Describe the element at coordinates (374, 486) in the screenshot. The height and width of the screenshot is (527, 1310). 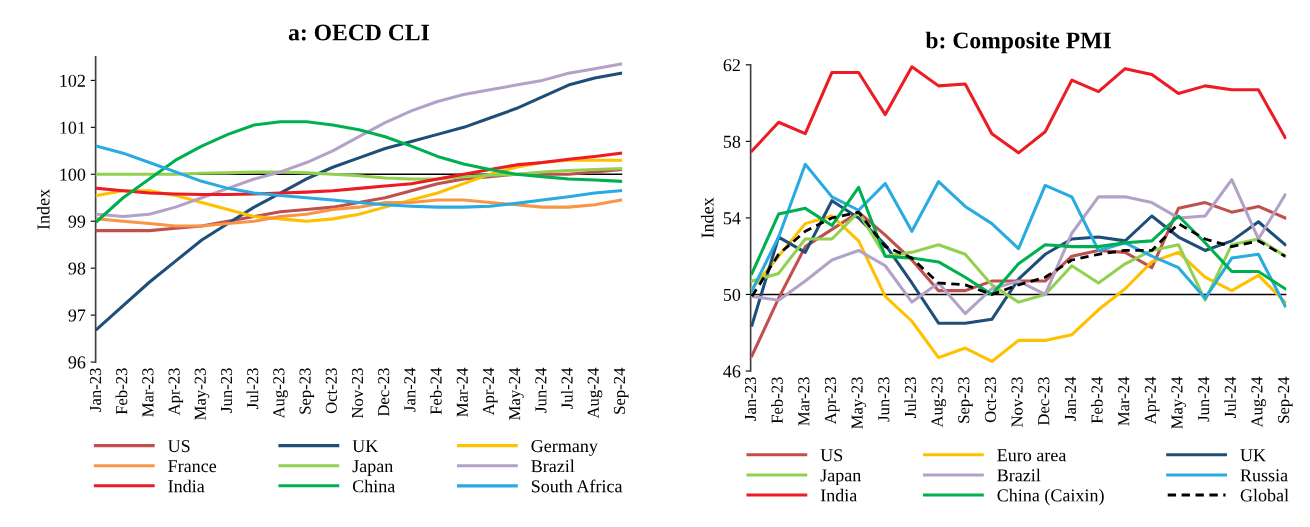
I see `legend-label: China` at that location.